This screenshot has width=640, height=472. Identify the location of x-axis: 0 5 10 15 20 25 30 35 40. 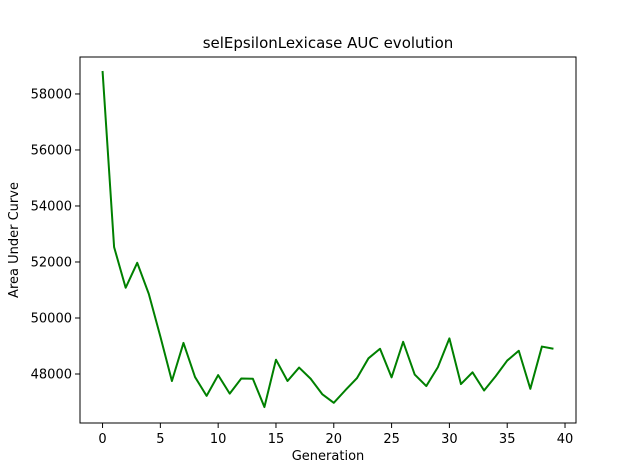
(335, 435).